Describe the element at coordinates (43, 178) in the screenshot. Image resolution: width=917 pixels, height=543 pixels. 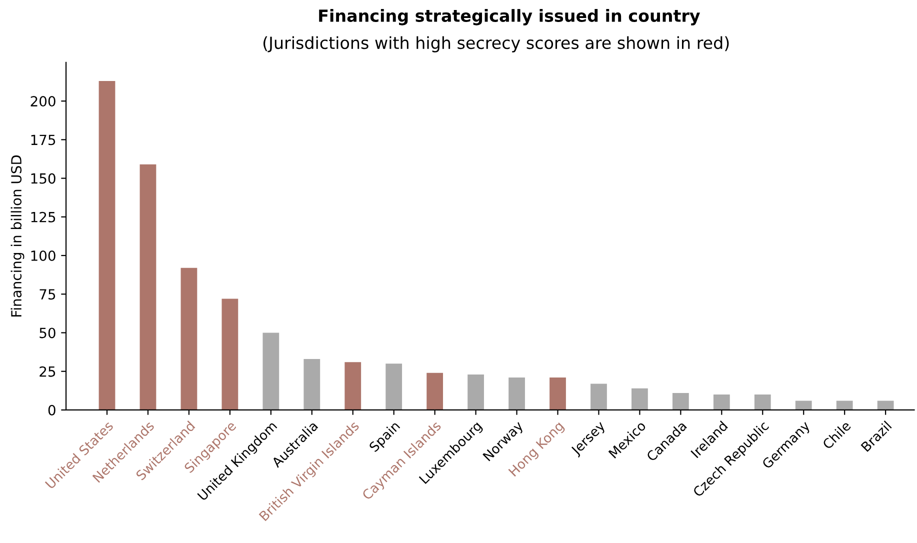
I see `y-tick-label: 150` at that location.